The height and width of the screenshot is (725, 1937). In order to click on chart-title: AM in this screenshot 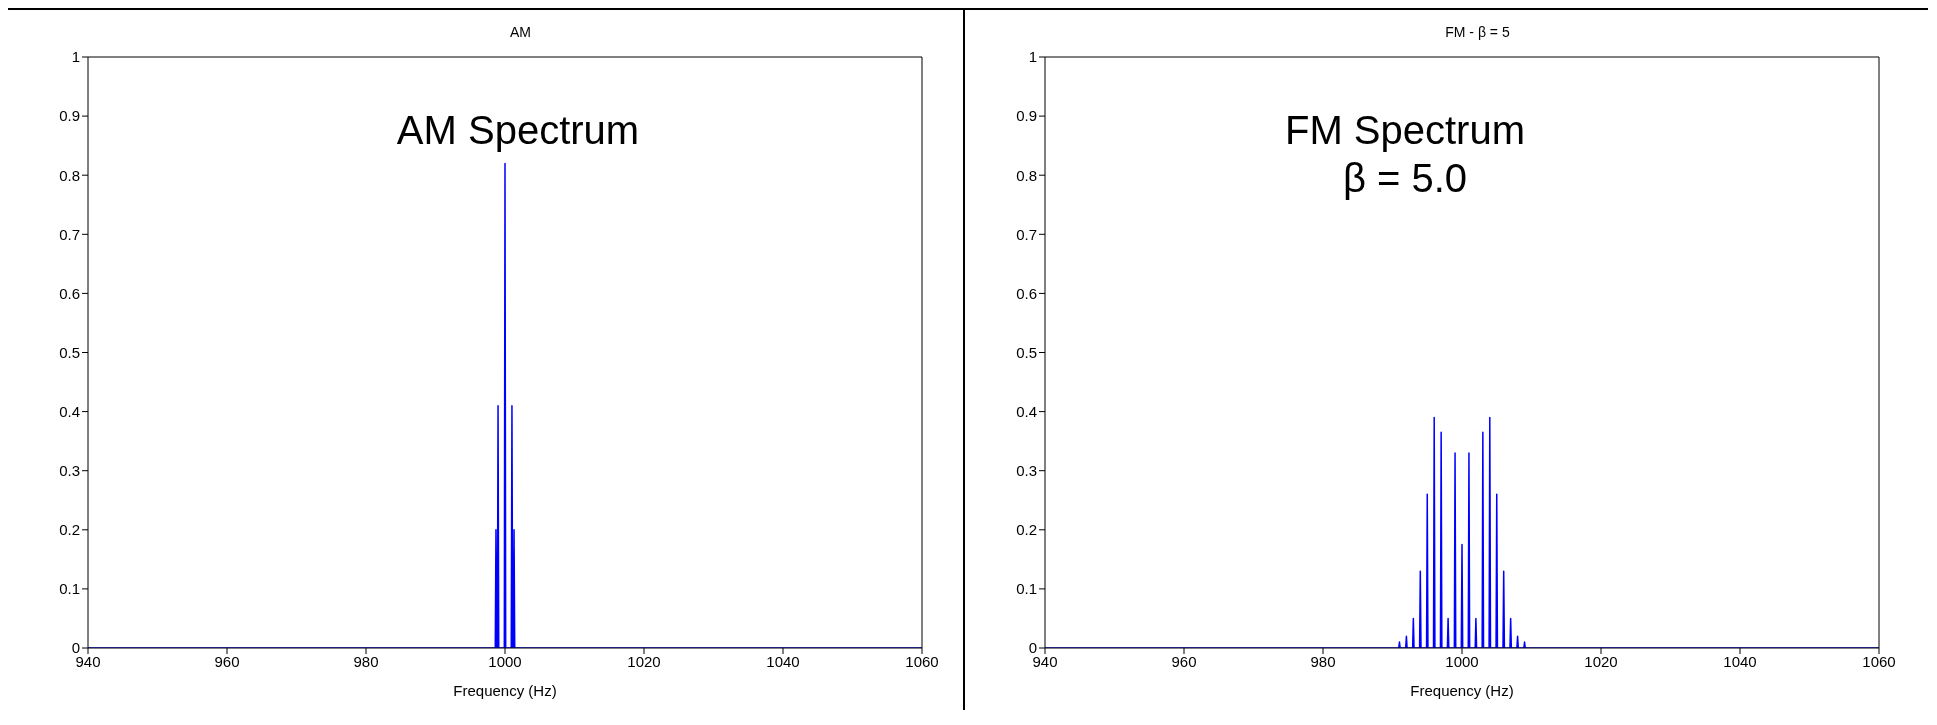, I will do `click(520, 32)`.